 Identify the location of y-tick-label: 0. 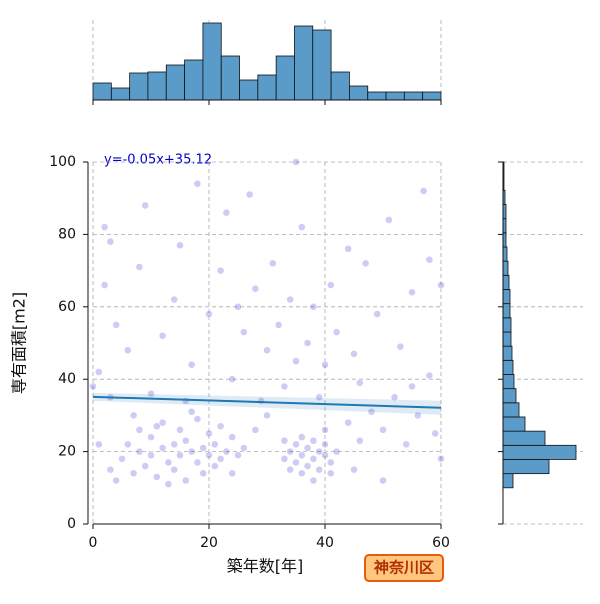
(71, 524).